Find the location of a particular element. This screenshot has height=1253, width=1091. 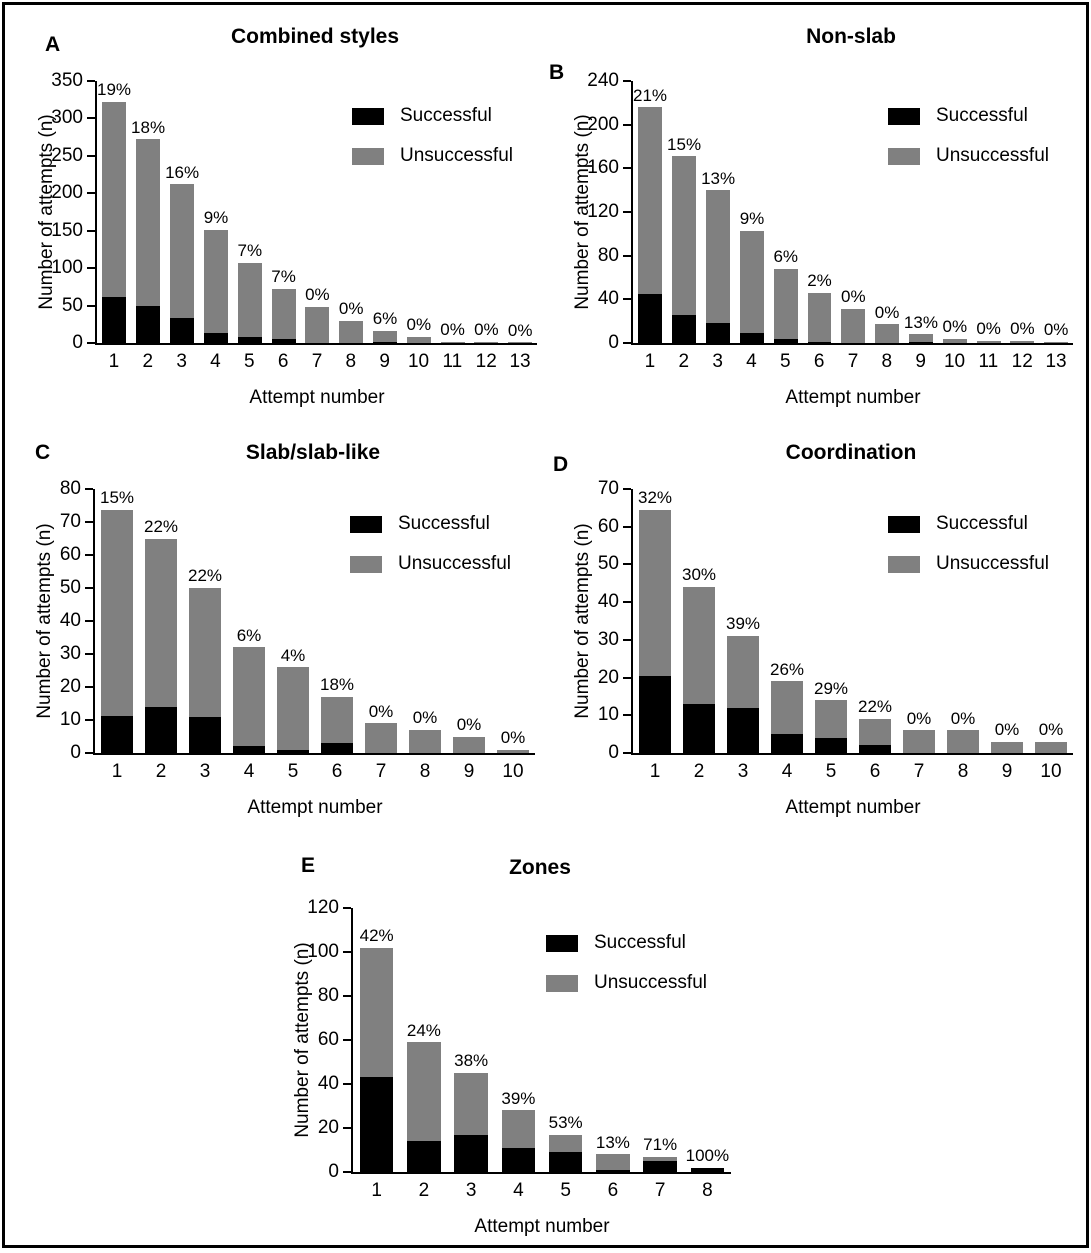

percent-label: 19% is located at coordinates (114, 89).